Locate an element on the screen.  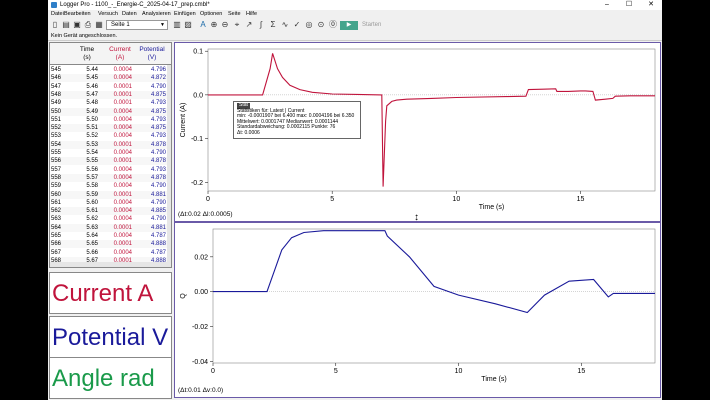
table-row: 558 5.57 0.0004 4.878 is located at coordinates (108, 178).